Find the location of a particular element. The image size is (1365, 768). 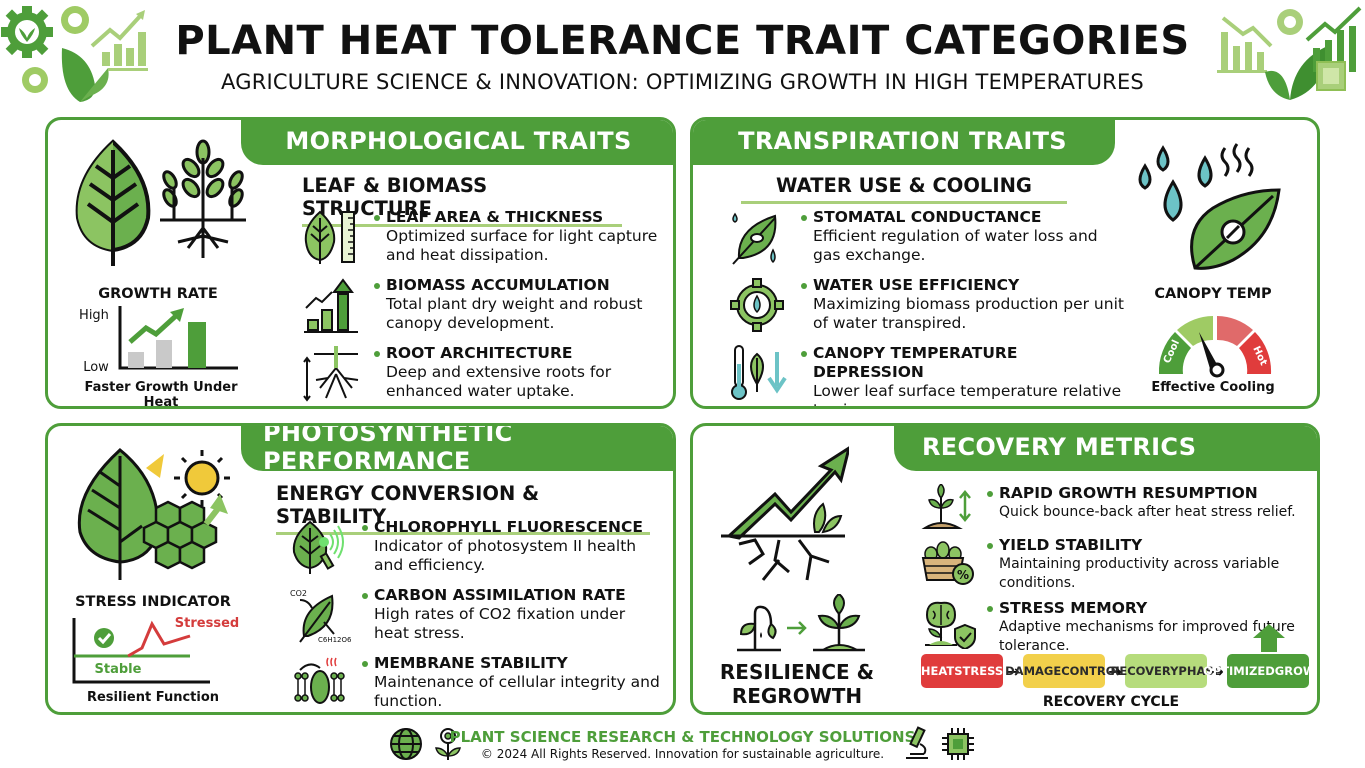

trait-title: STOMATAL CONDUCTANCE is located at coordinates (965, 217).